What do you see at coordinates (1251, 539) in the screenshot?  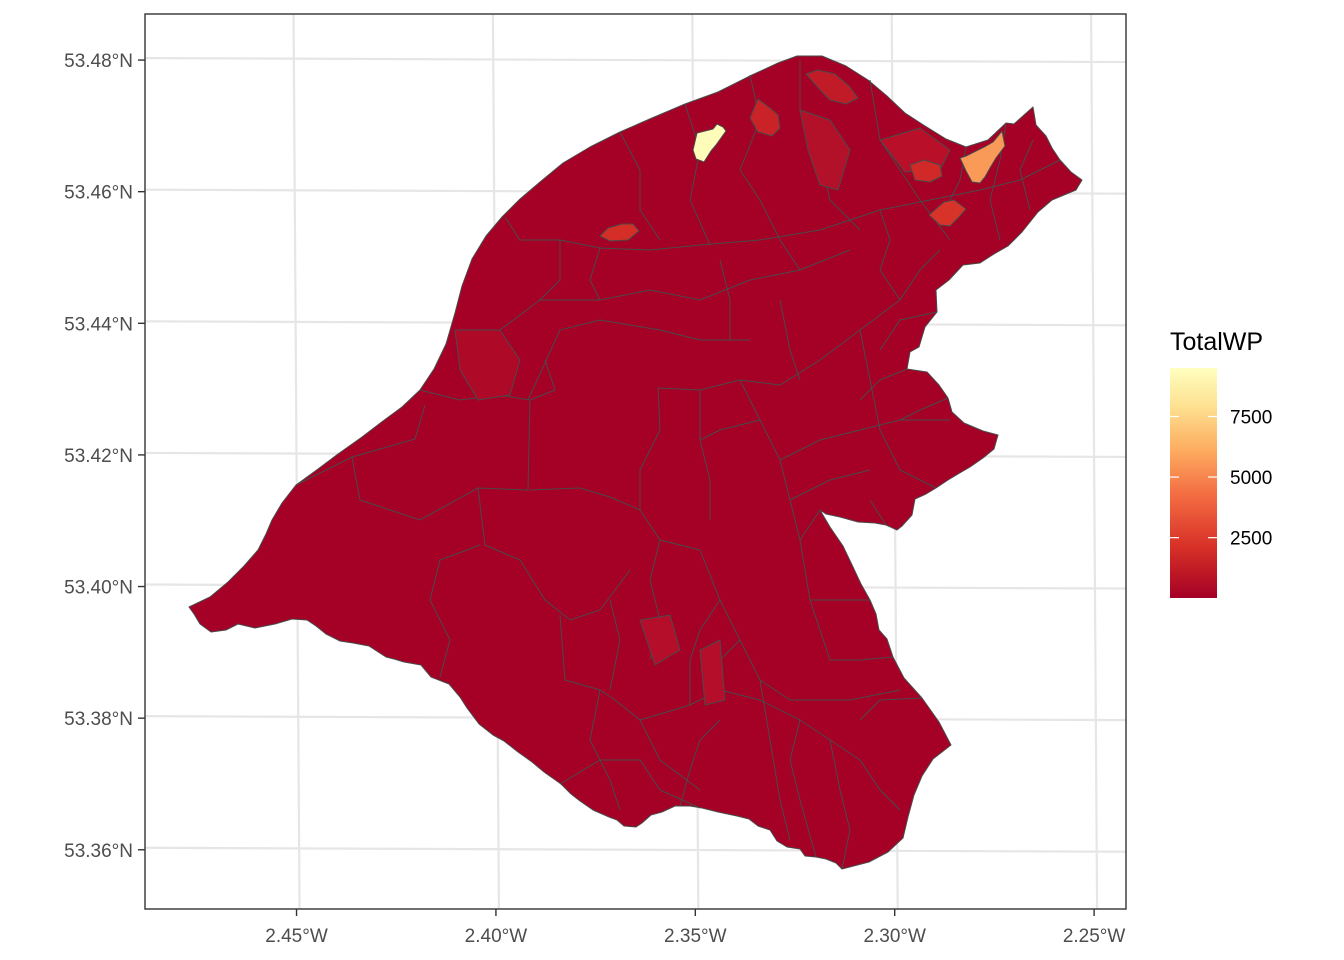 I see `legend-tick-label: 2500` at bounding box center [1251, 539].